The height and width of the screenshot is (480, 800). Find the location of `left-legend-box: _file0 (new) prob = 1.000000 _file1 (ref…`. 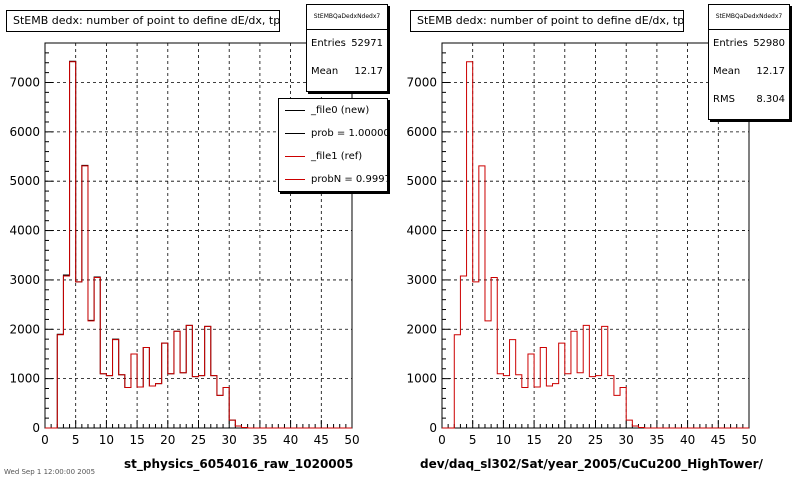

left-legend-box: _file0 (new) prob = 1.000000 _file1 (ref… is located at coordinates (333, 145).